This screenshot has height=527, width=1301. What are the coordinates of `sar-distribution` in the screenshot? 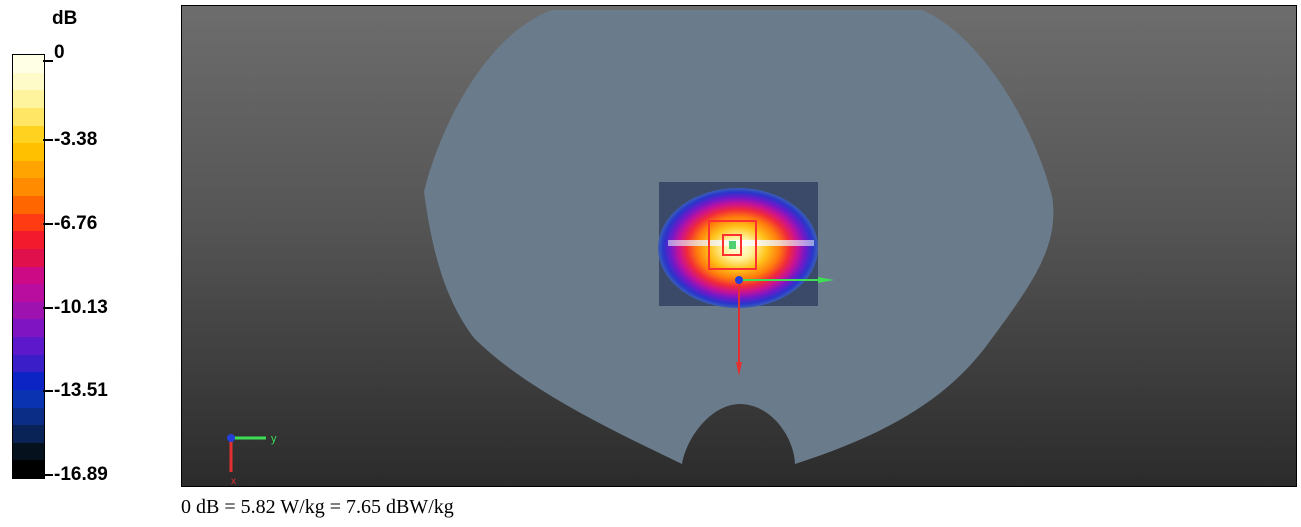 It's located at (738, 248).